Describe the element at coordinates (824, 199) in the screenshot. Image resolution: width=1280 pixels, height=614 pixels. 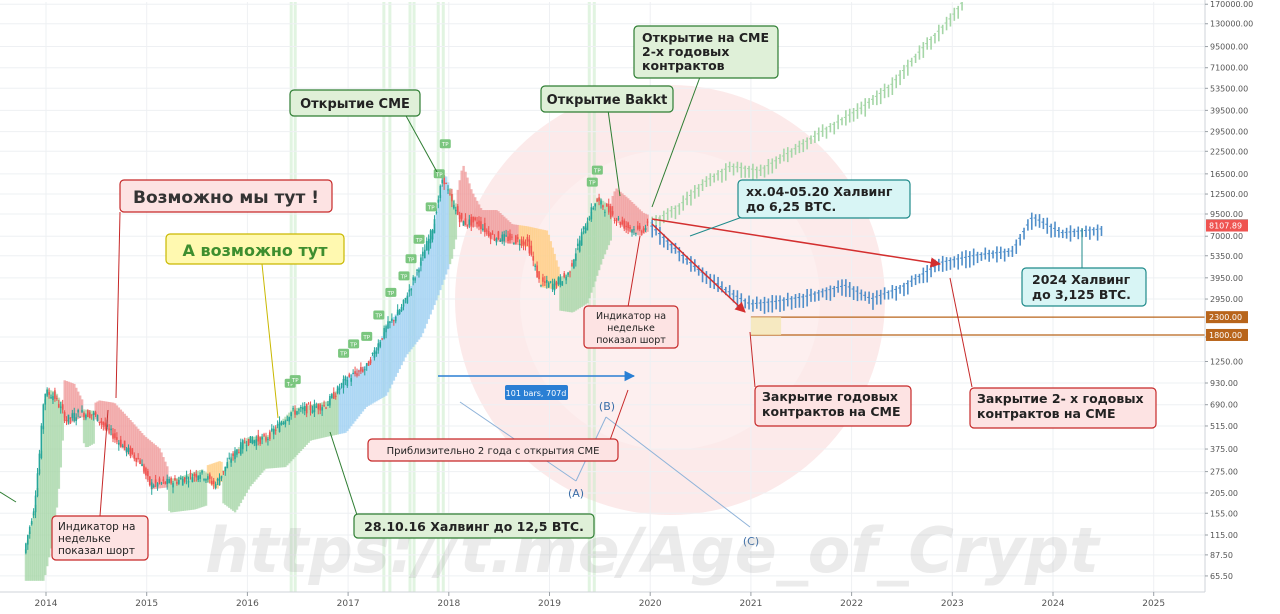
I see `callout-halving-2020: xx.04-05.20 Халвинг до 6,25 BTC.` at that location.